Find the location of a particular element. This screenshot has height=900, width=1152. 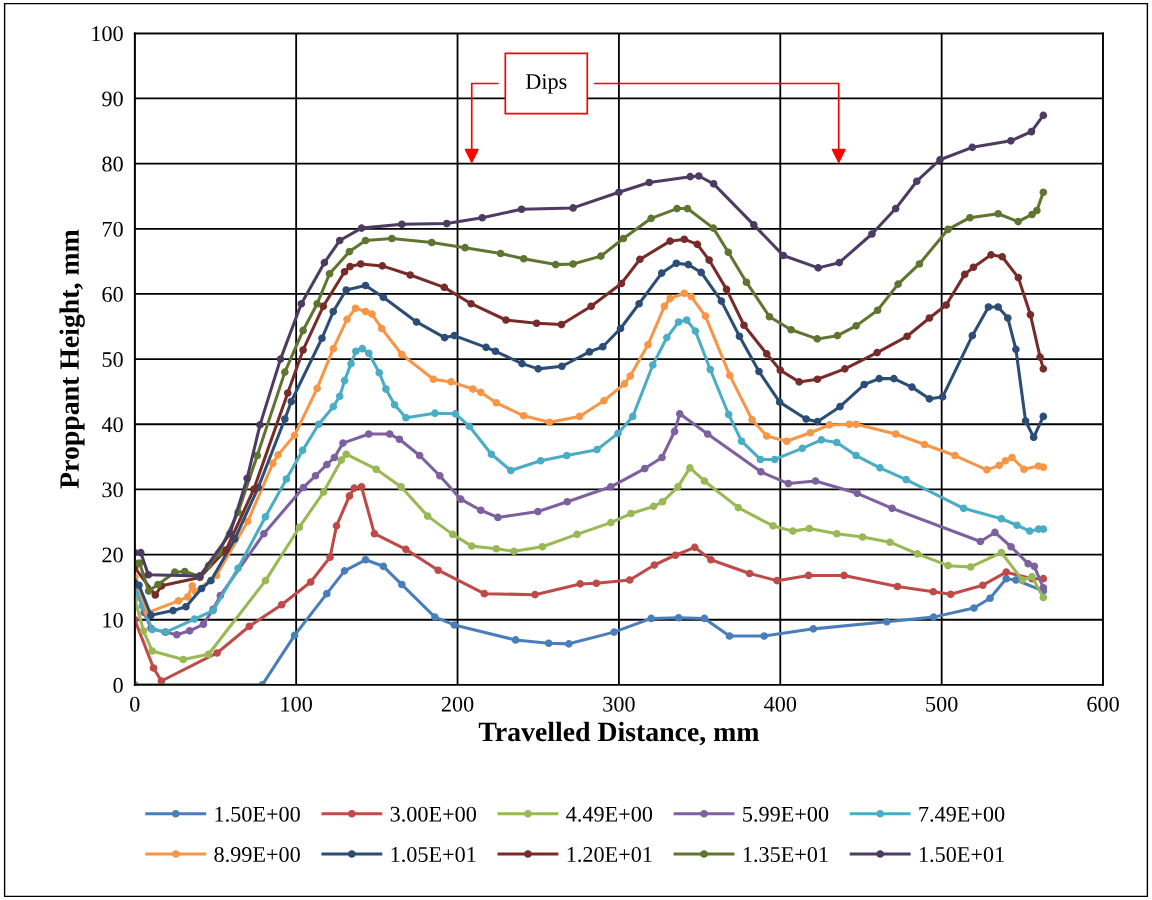

y-tick-label: 40 is located at coordinates (112, 425).